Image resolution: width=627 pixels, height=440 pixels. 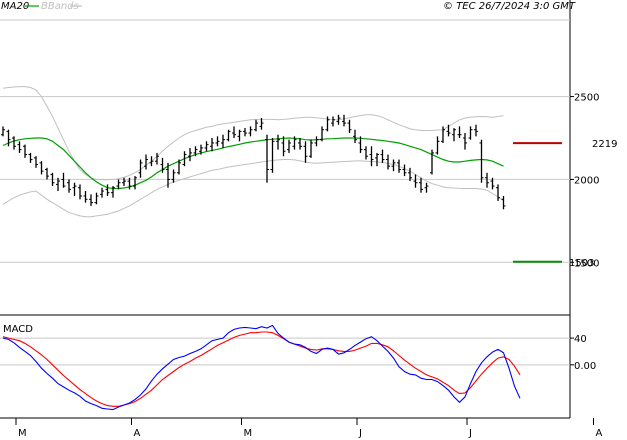 What do you see at coordinates (586, 263) in the screenshot?
I see `price-tick-label: 1500` at bounding box center [586, 263].